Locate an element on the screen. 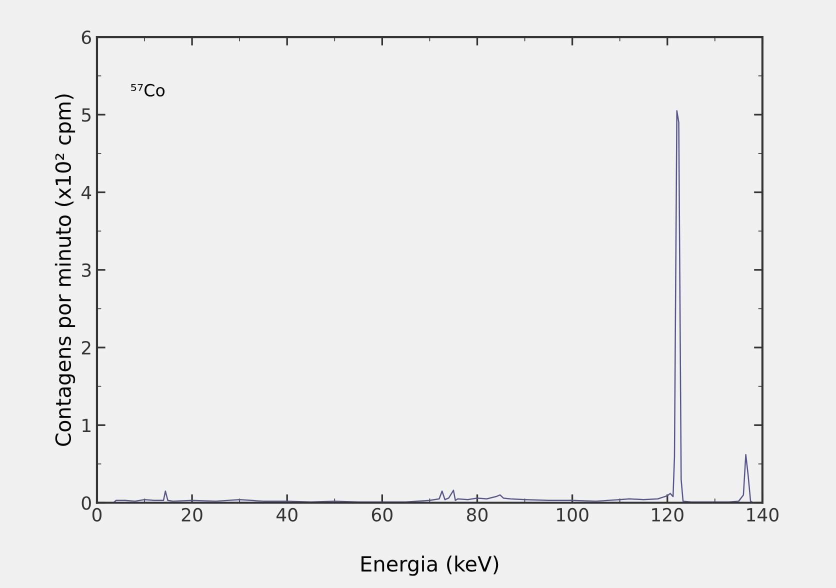 The height and width of the screenshot is (588, 836). y-tick-label: 1 is located at coordinates (86, 425).